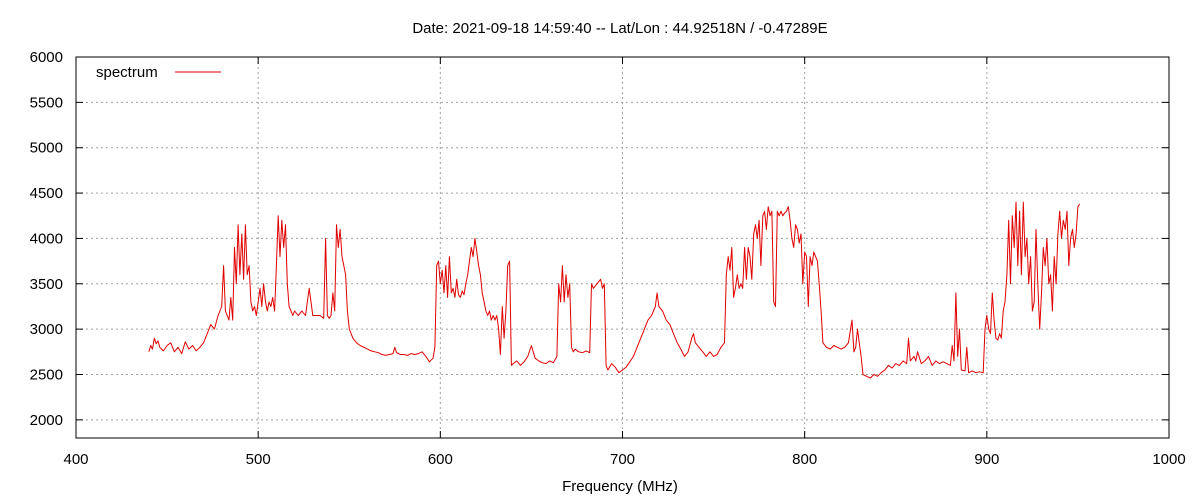 The height and width of the screenshot is (500, 1200). What do you see at coordinates (46, 238) in the screenshot?
I see `y-tick-label: 4000` at bounding box center [46, 238].